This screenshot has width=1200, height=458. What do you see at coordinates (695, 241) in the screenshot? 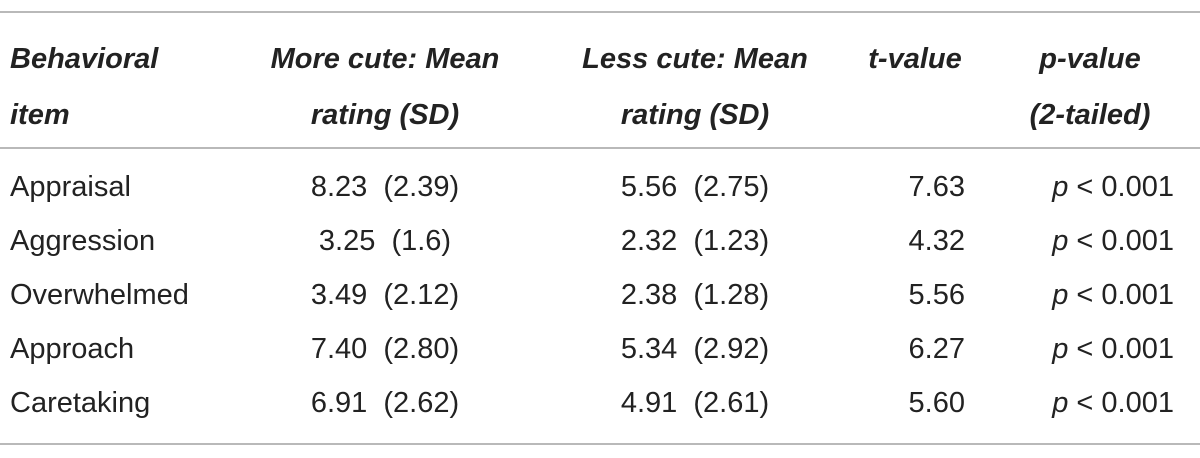
I see `cell-less-cute: 2.32 (1.23)` at bounding box center [695, 241].